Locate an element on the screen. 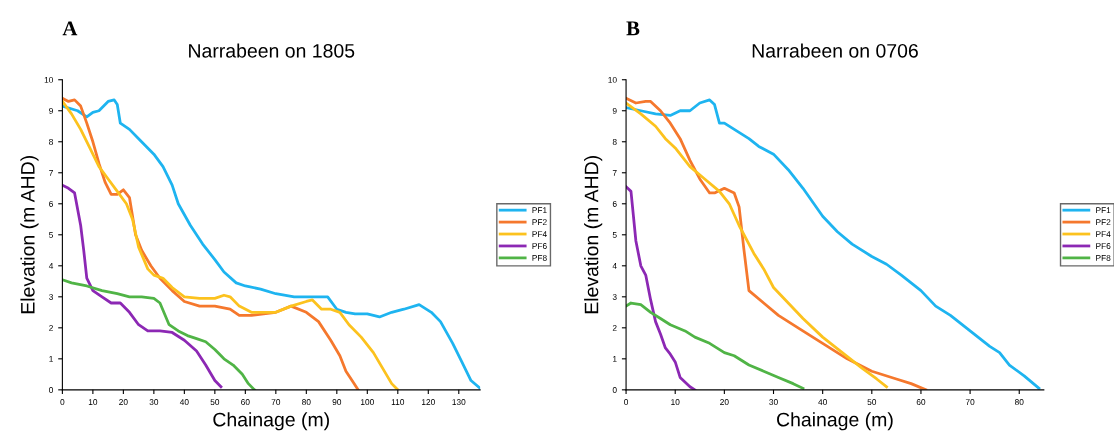 This screenshot has width=1114, height=443. x-tick-label: 130 is located at coordinates (459, 402).